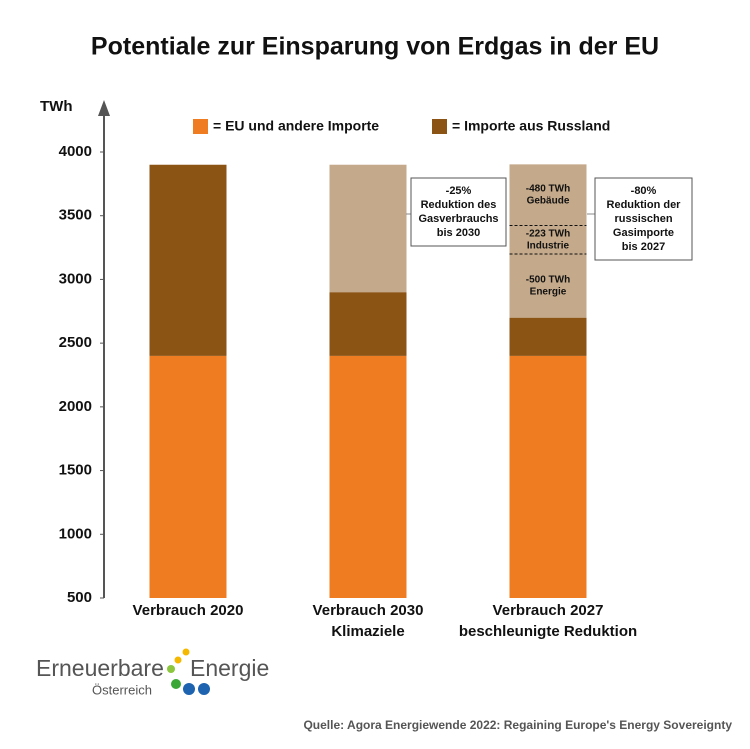 The image size is (750, 749). I want to click on x-tick-label: Verbrauch 2027, so click(548, 610).